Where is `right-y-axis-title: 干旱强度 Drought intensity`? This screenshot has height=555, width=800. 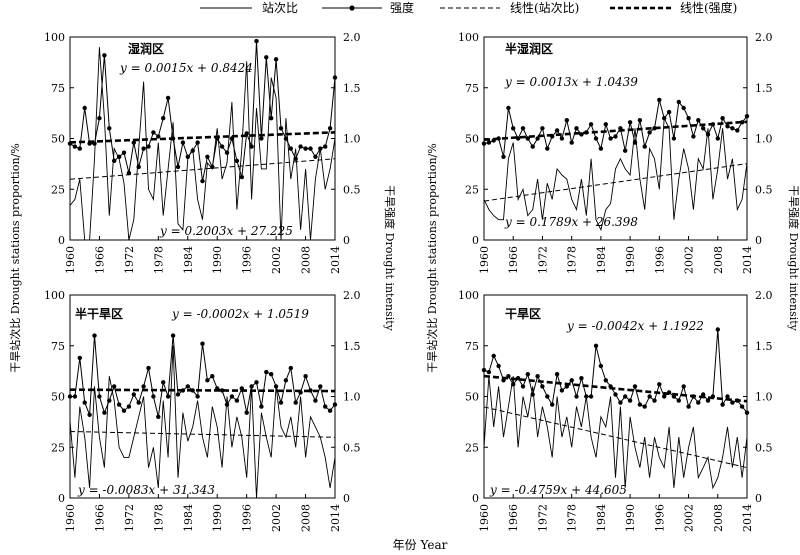
right-y-axis-title: 干旱强度 Drought intensity is located at coordinates (390, 258).